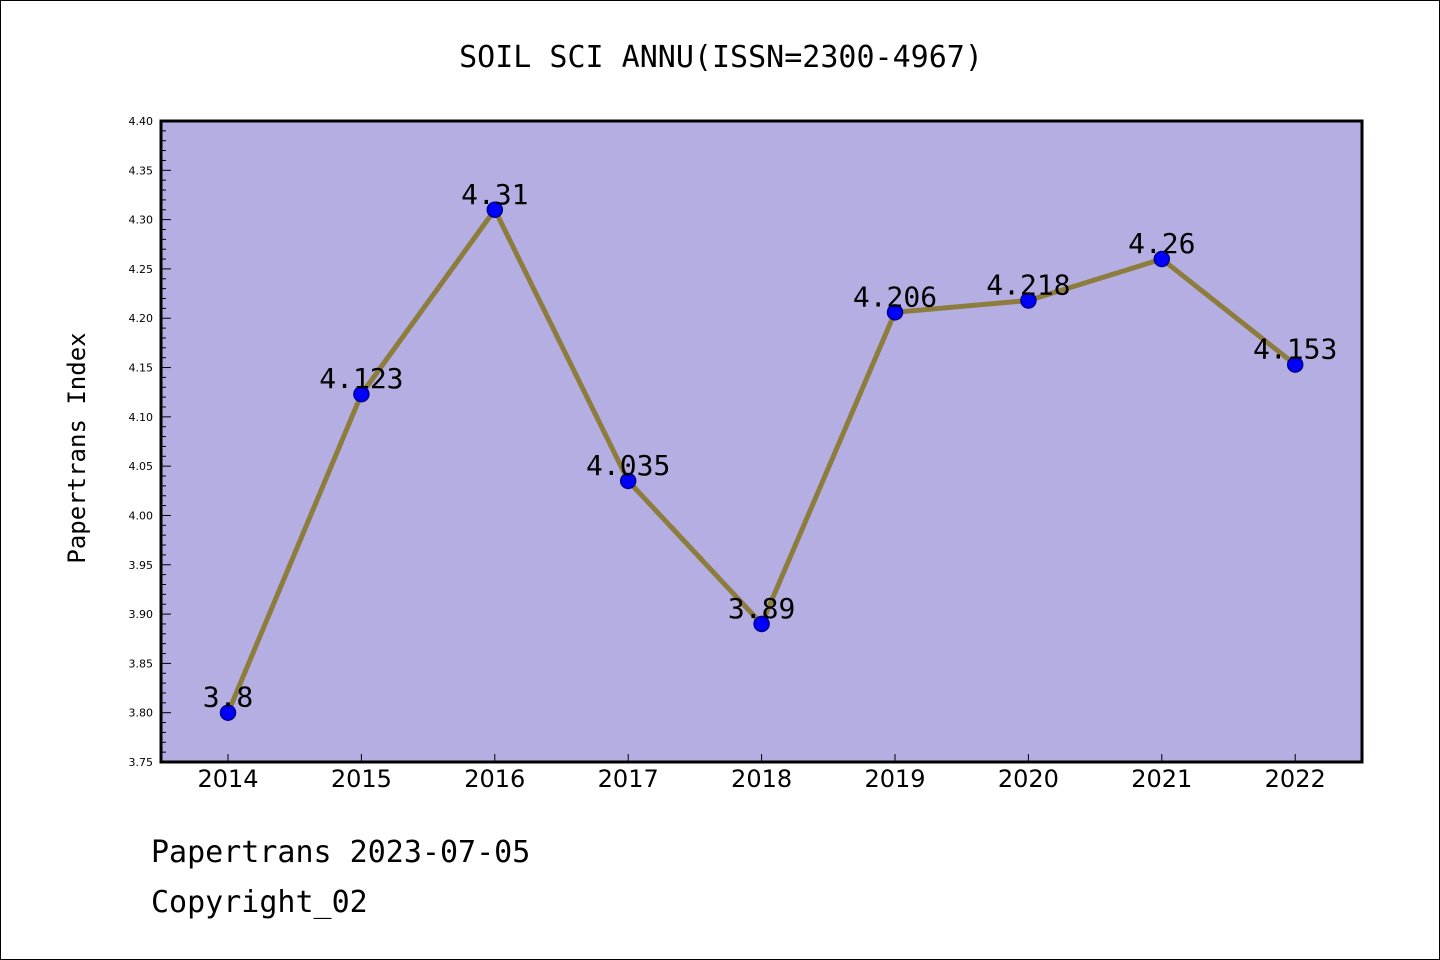 This screenshot has width=1440, height=960. Describe the element at coordinates (761, 608) in the screenshot. I see `data-label: 3.89` at that location.